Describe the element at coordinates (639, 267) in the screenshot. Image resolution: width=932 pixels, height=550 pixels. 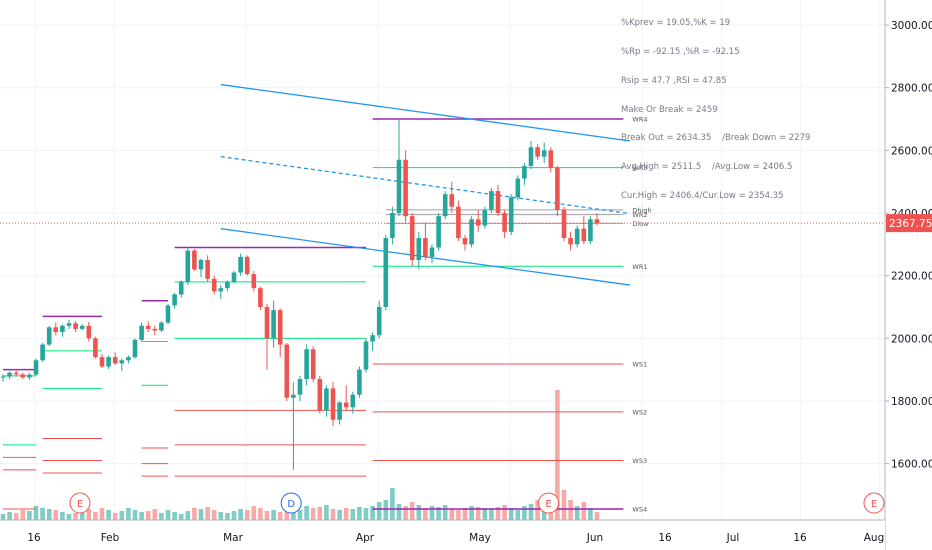
I see `level-label-wr1: WR1` at that location.